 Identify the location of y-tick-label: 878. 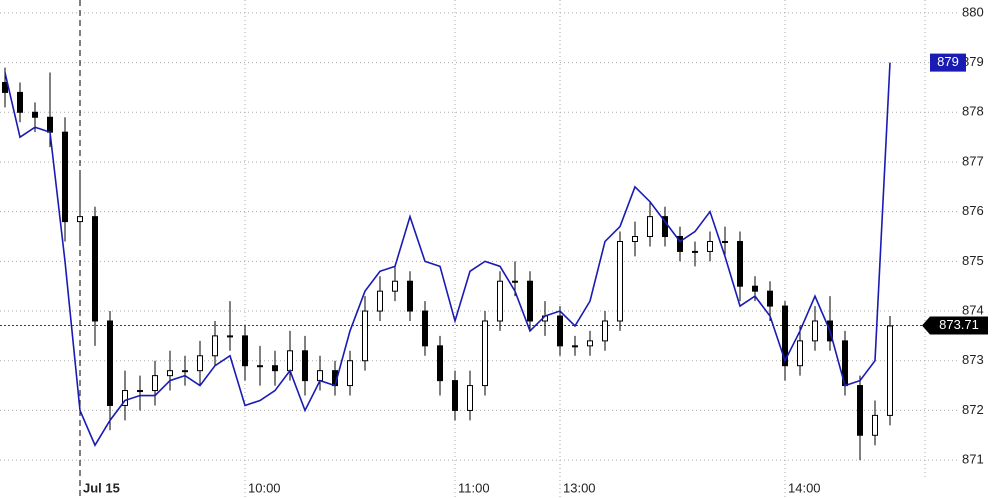
(973, 111).